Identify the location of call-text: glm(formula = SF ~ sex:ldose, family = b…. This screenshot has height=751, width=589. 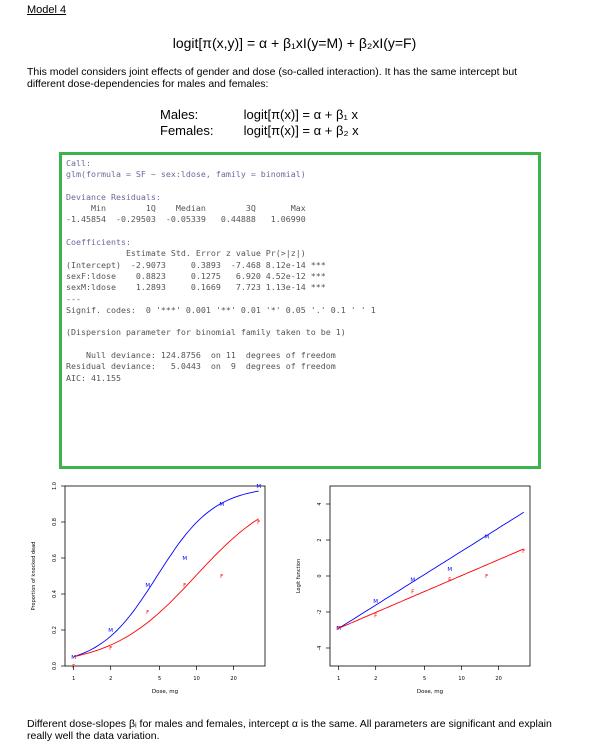
(186, 174).